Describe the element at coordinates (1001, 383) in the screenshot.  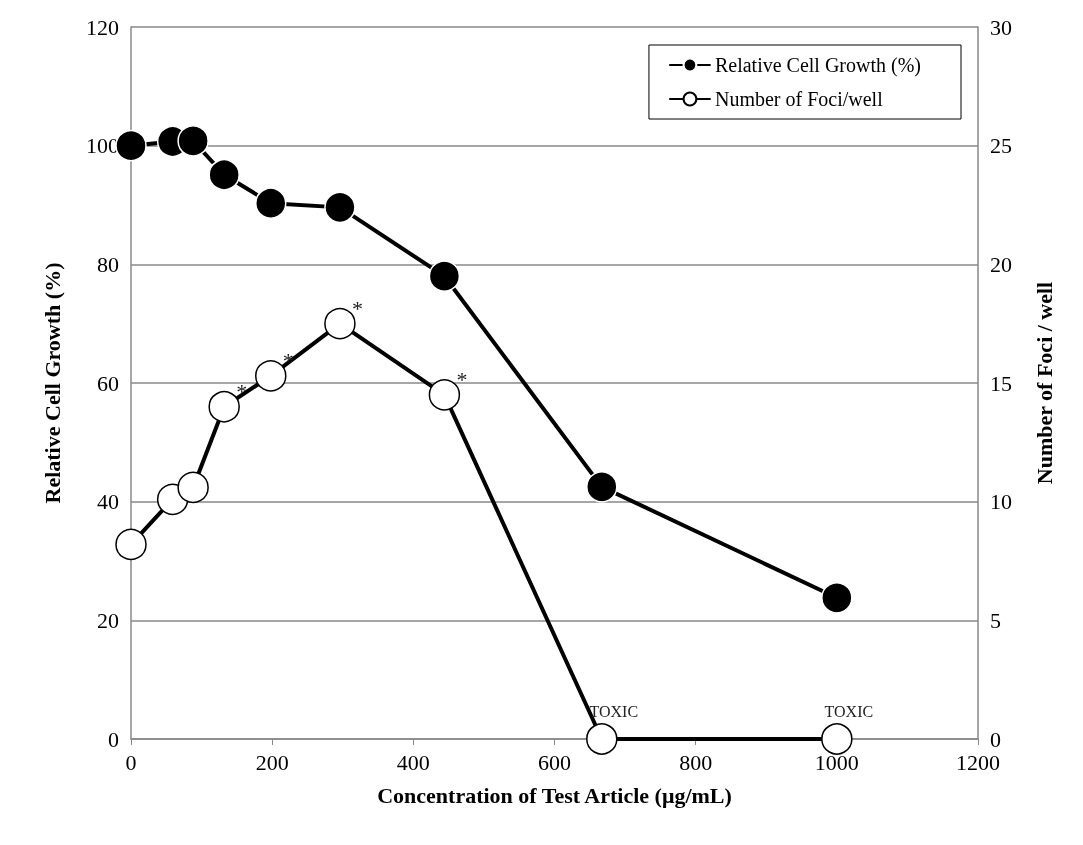
I see `y2-tick-label: 15` at that location.